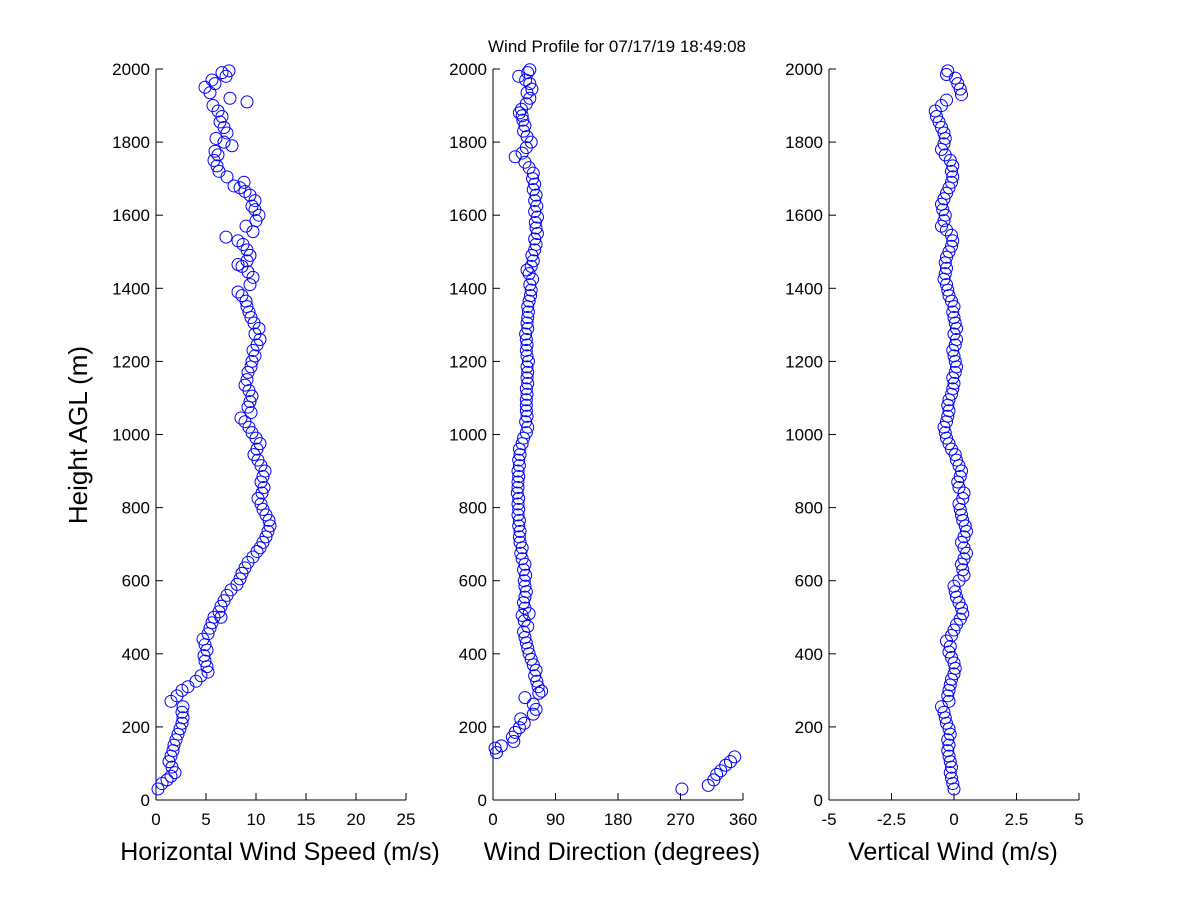 This screenshot has width=1200, height=900. What do you see at coordinates (473, 581) in the screenshot?
I see `y-tick-label: 600` at bounding box center [473, 581].